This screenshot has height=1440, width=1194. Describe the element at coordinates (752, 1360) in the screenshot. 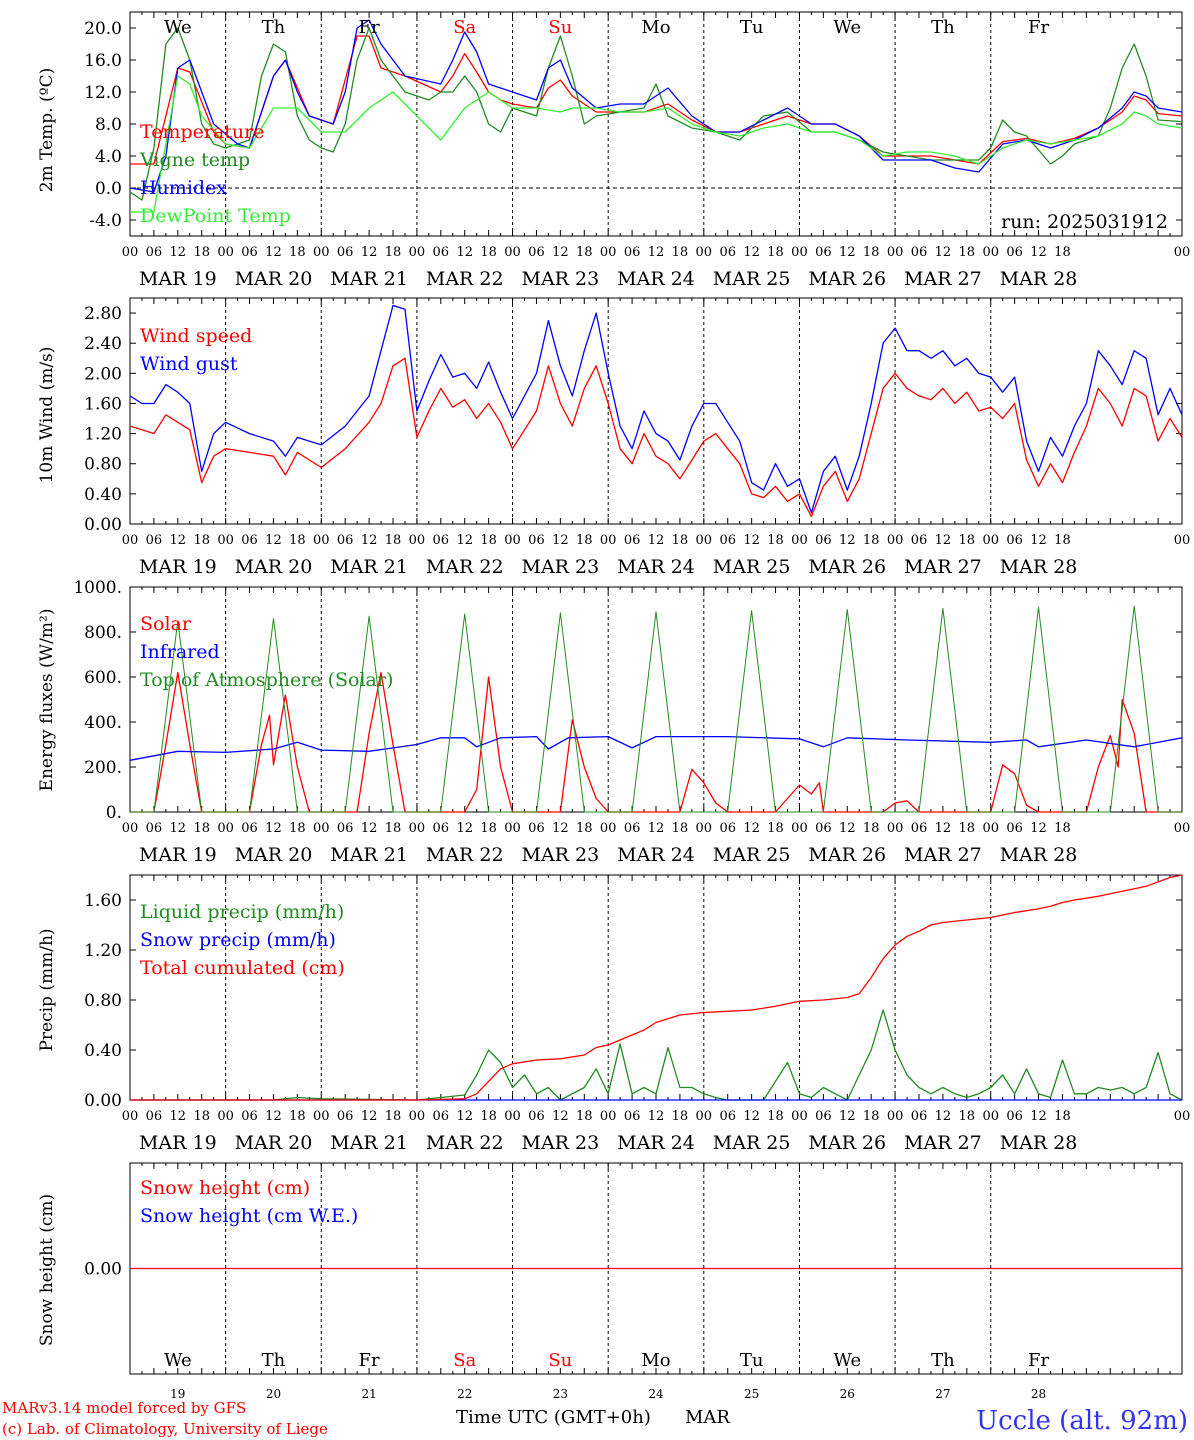

I see `weekday-label: Tu` at that location.